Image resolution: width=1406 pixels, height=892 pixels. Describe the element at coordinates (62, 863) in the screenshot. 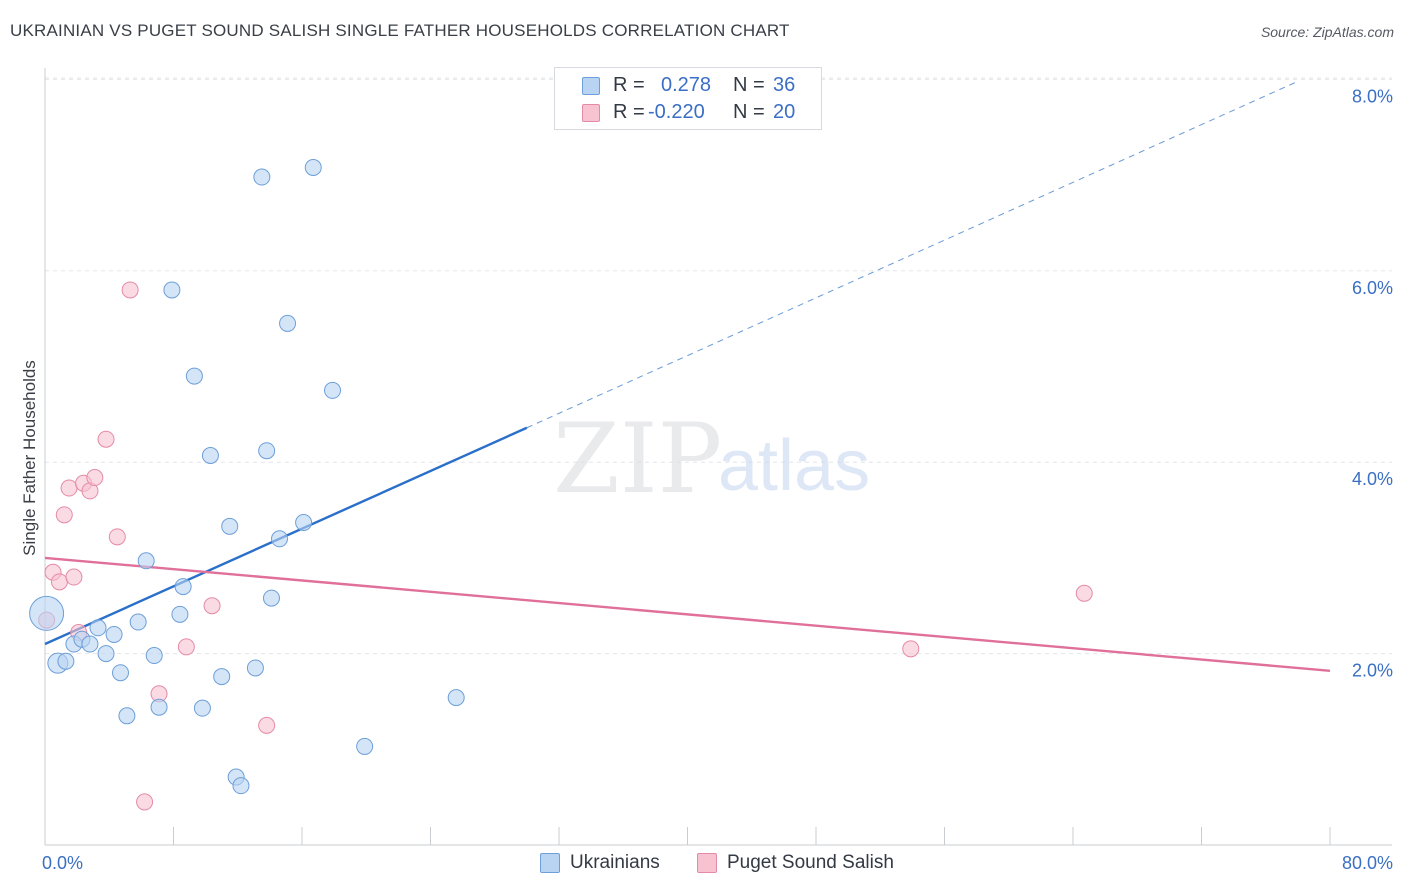

I see `x-tick-label: 0.0%` at that location.